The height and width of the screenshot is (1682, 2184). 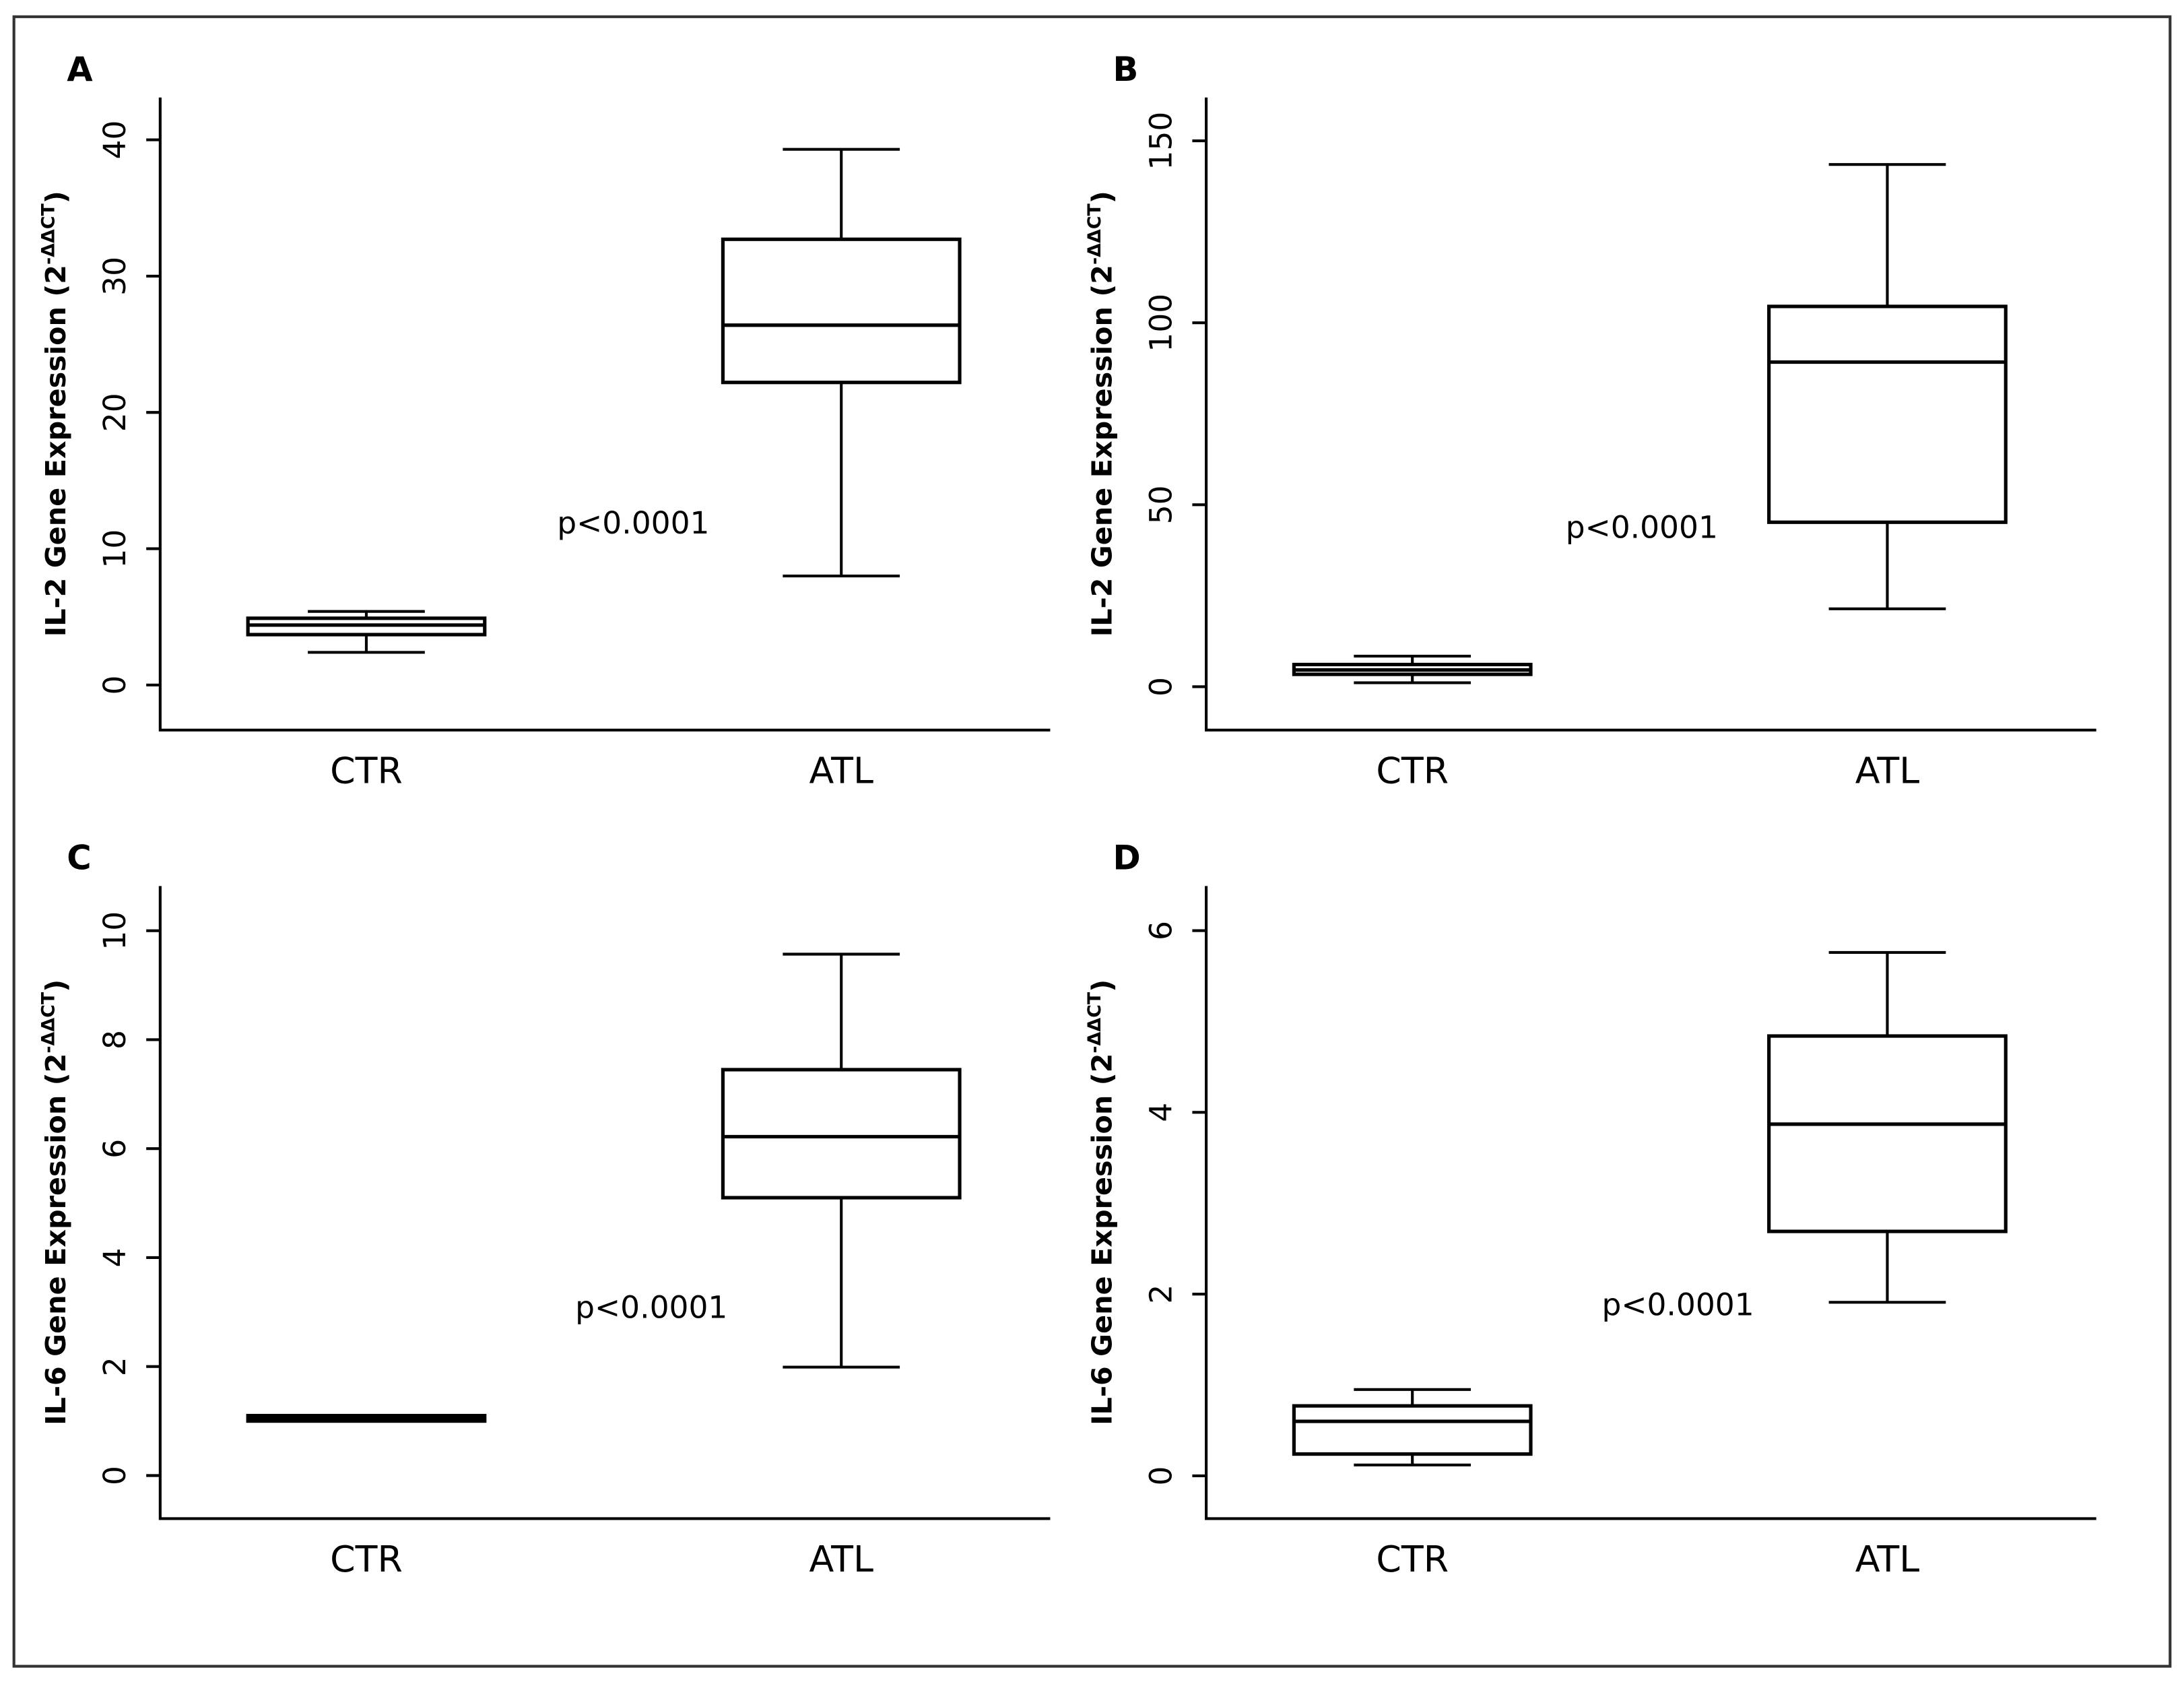 I want to click on y-tick-label: 100, so click(x=1161, y=323).